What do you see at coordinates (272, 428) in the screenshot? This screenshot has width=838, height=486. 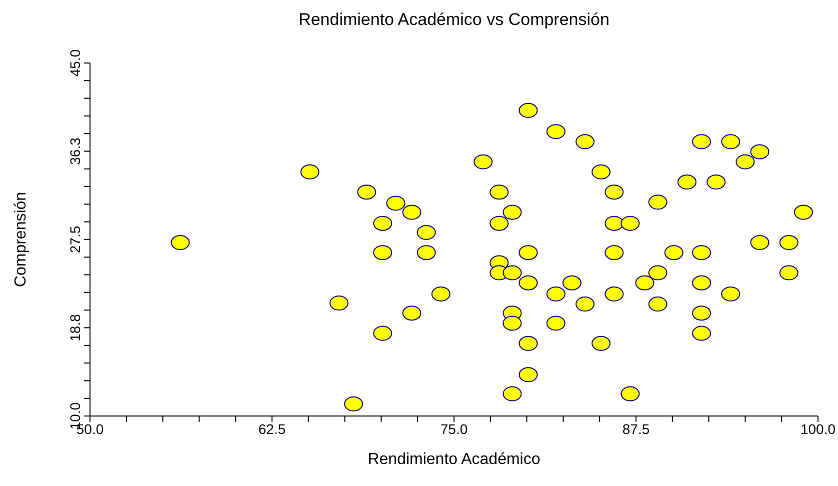 I see `x-tick-label: 62.5` at bounding box center [272, 428].